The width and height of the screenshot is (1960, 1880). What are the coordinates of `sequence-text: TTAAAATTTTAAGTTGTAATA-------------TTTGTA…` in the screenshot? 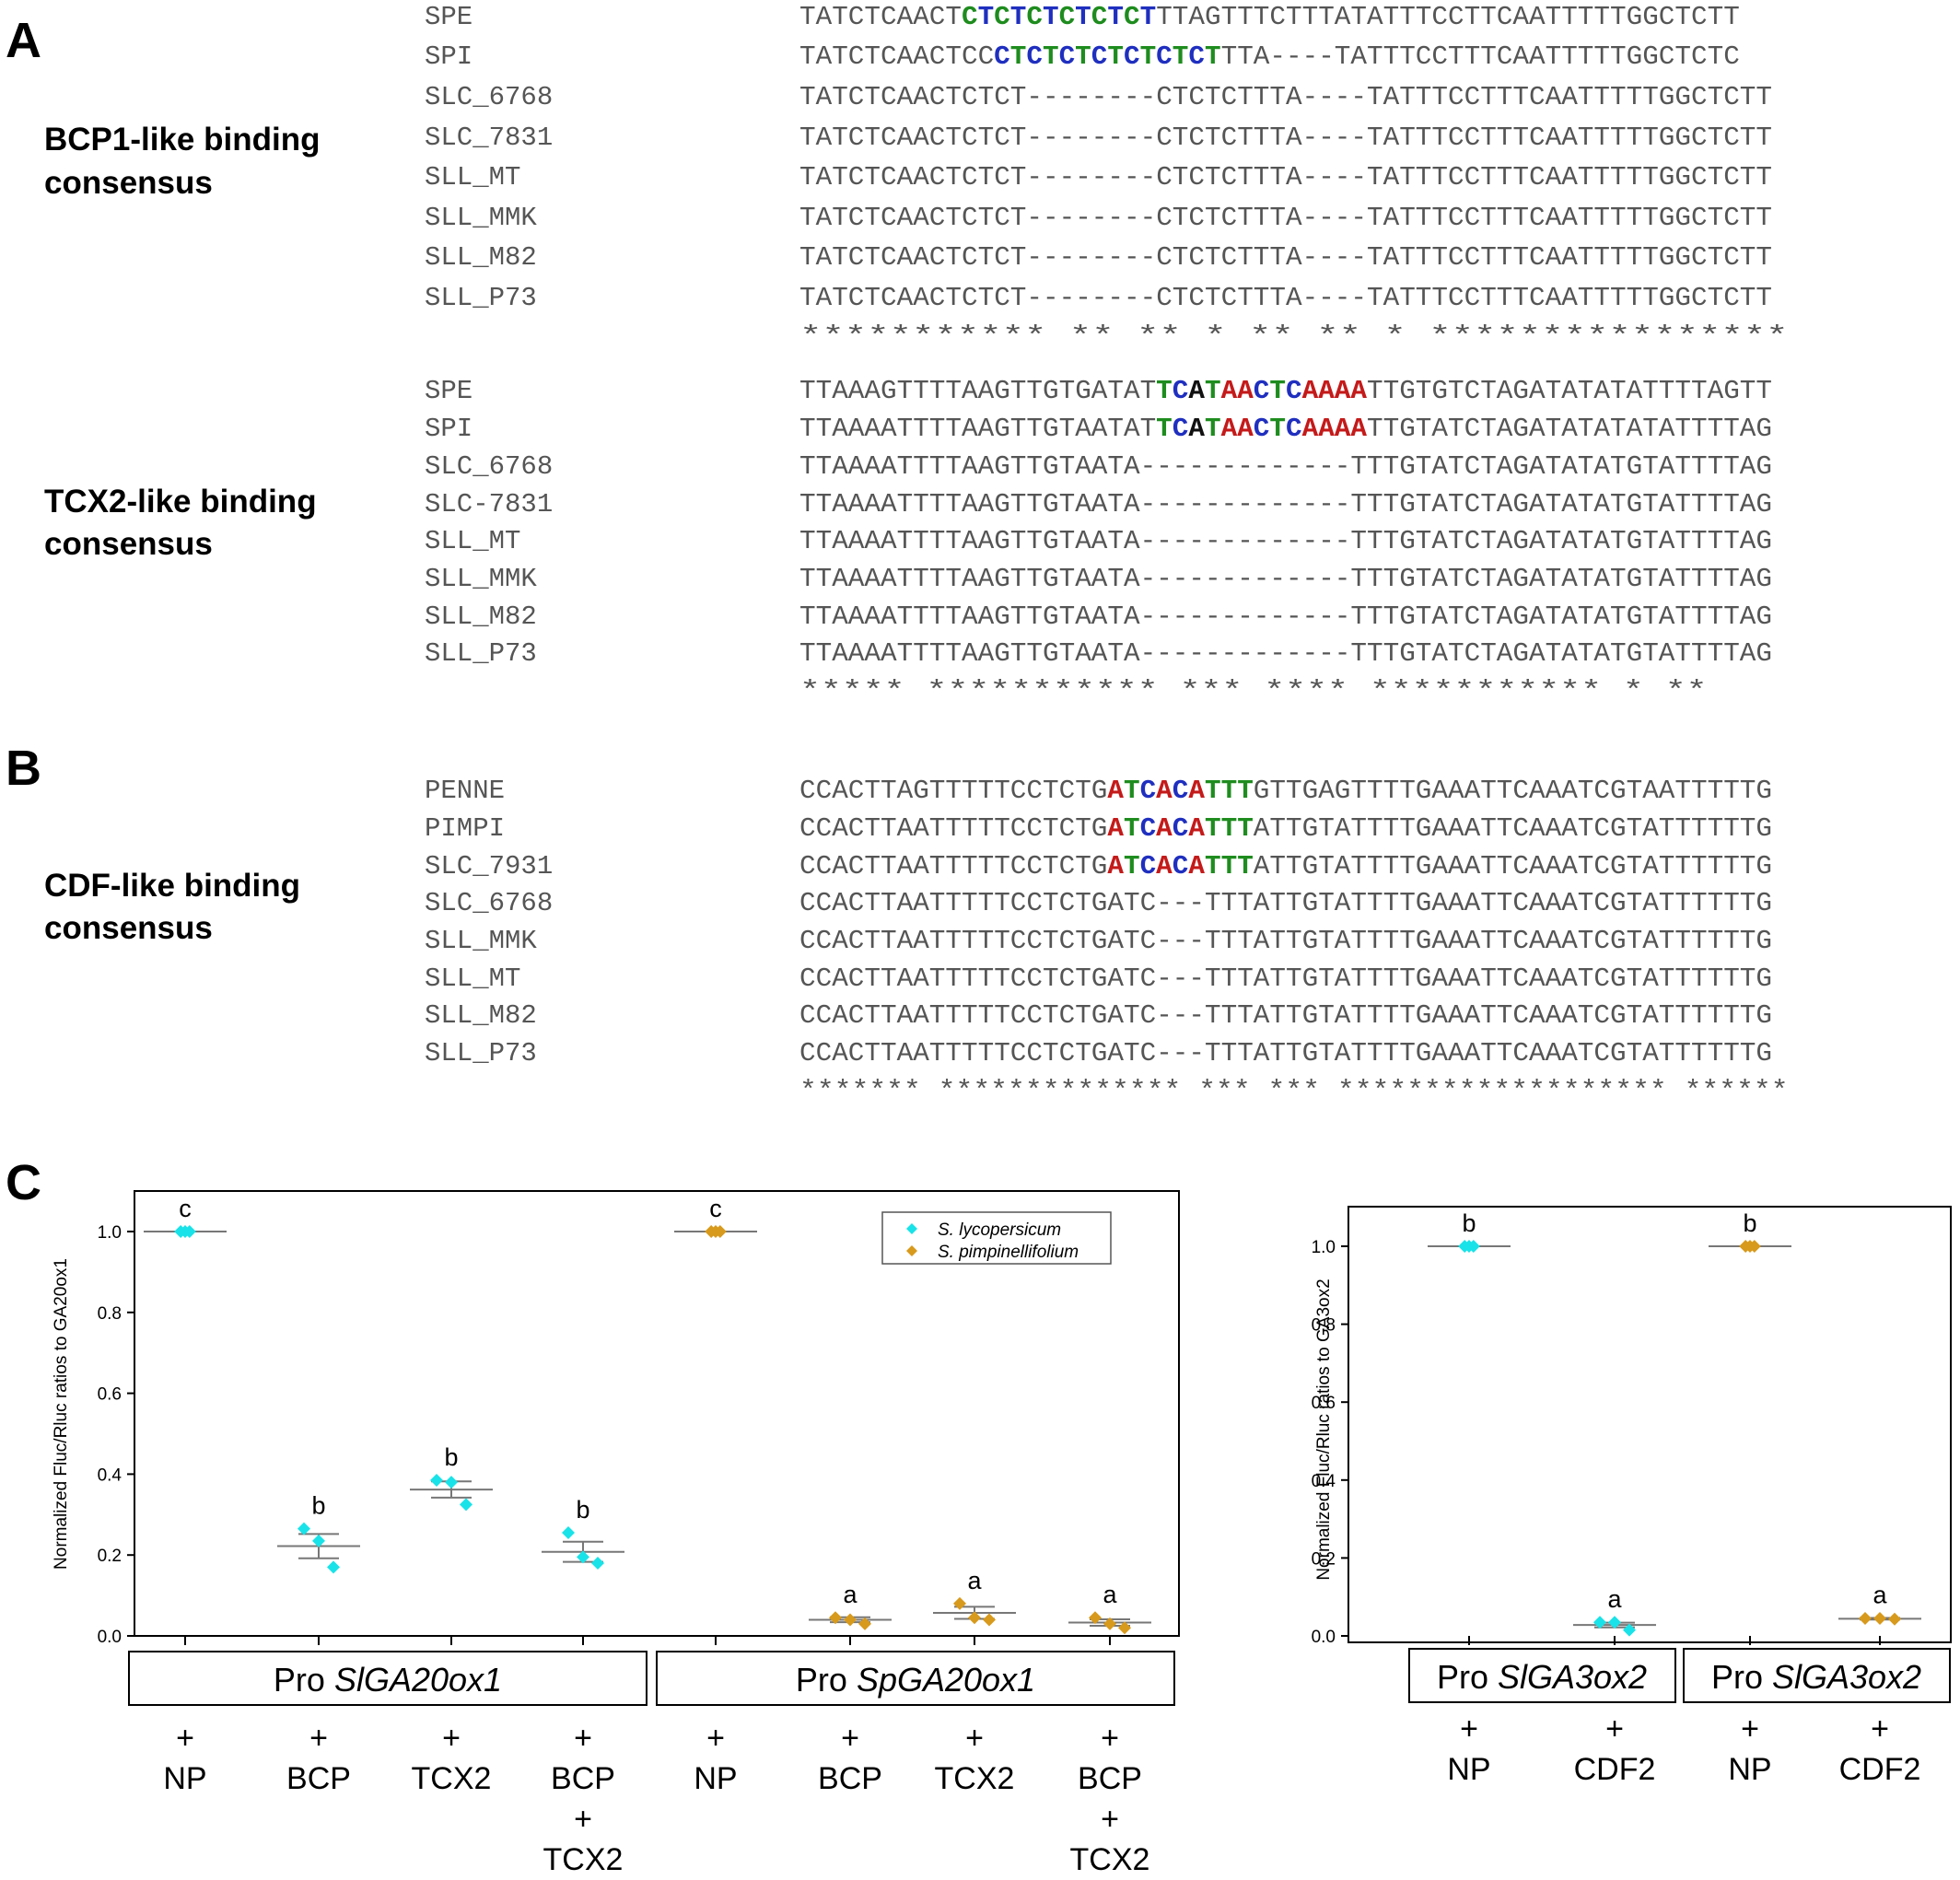 It's located at (1285, 579).